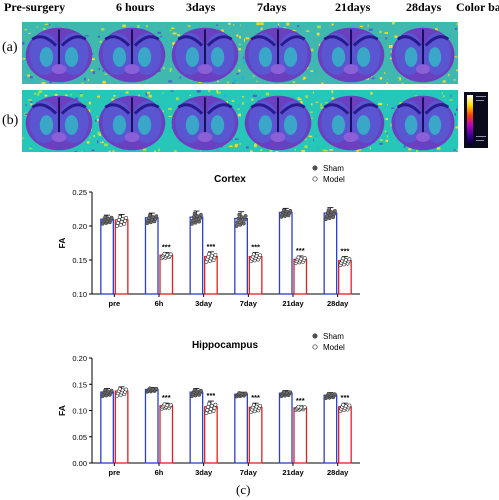  I want to click on header-28days: 28days, so click(424, 7).